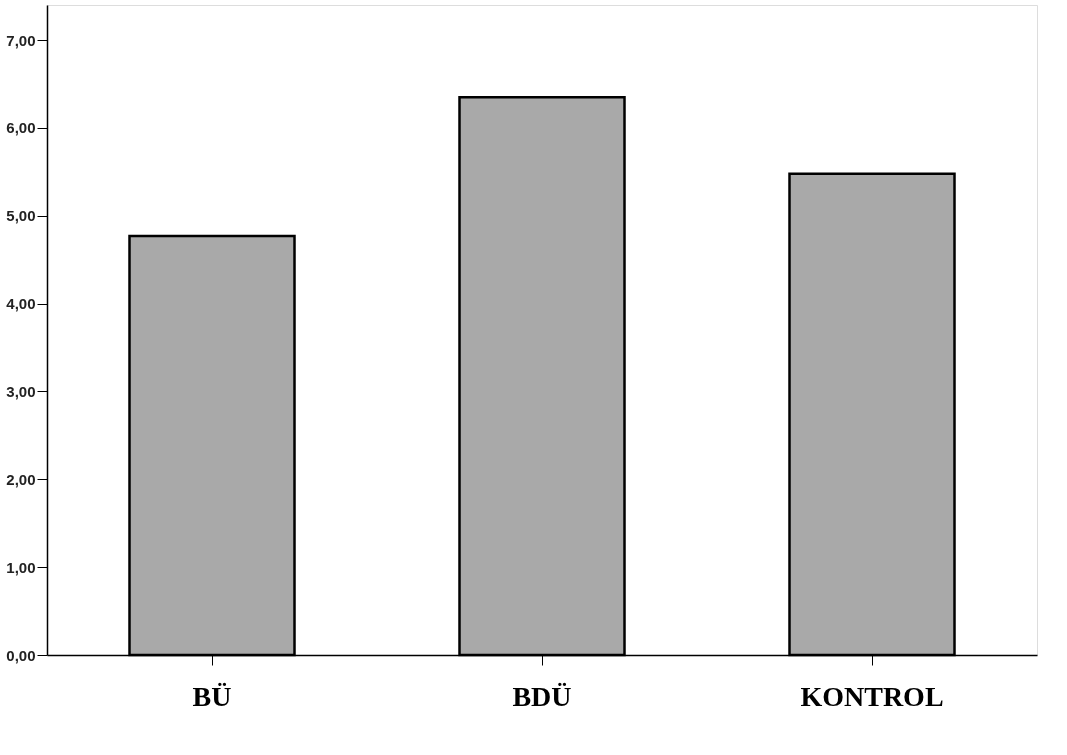 The height and width of the screenshot is (755, 1067). Describe the element at coordinates (21, 304) in the screenshot. I see `y-tick-label: 4,00` at that location.